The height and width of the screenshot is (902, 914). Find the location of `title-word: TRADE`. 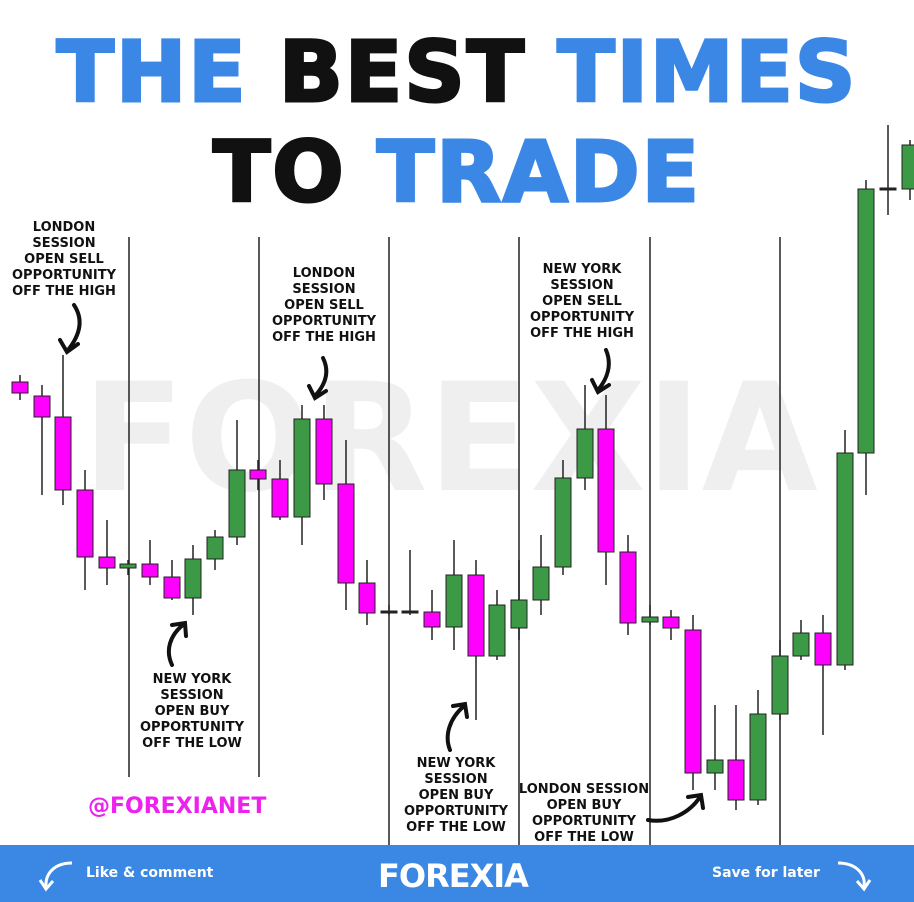

title-word: TRADE is located at coordinates (538, 172).